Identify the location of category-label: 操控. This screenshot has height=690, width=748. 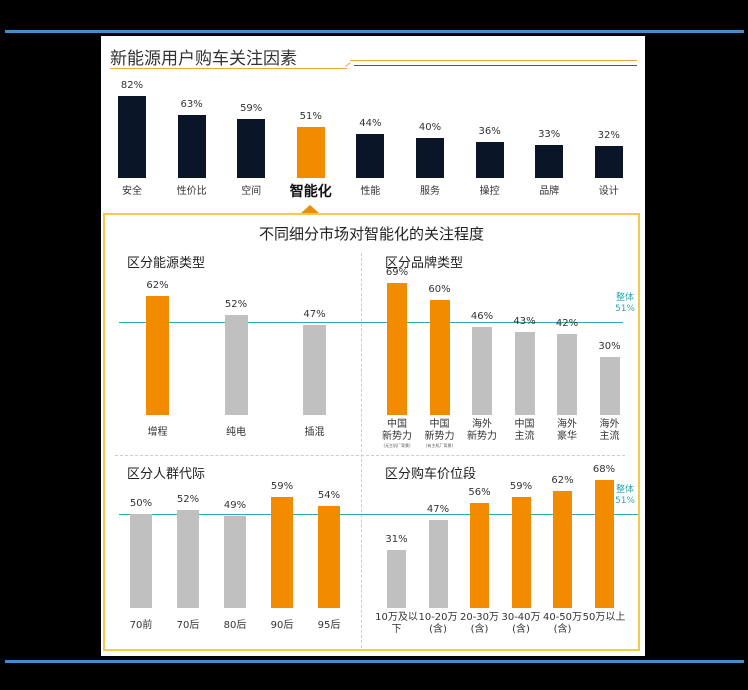
(490, 192).